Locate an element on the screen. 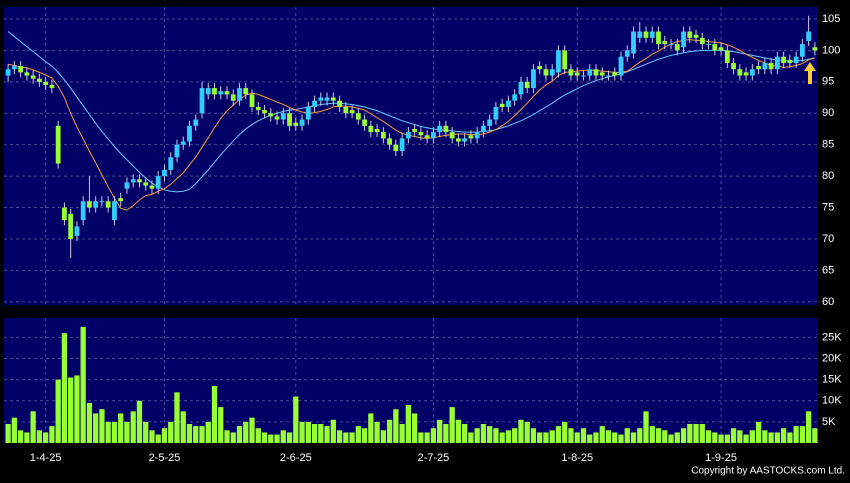 This screenshot has width=850, height=483. y-tick-label: 95 is located at coordinates (828, 82).